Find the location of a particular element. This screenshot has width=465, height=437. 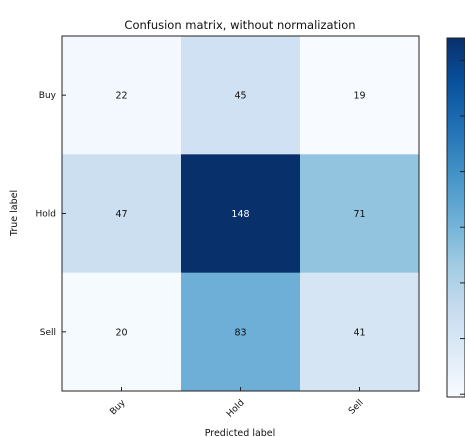

y-tick-label: Hold is located at coordinates (46, 215).